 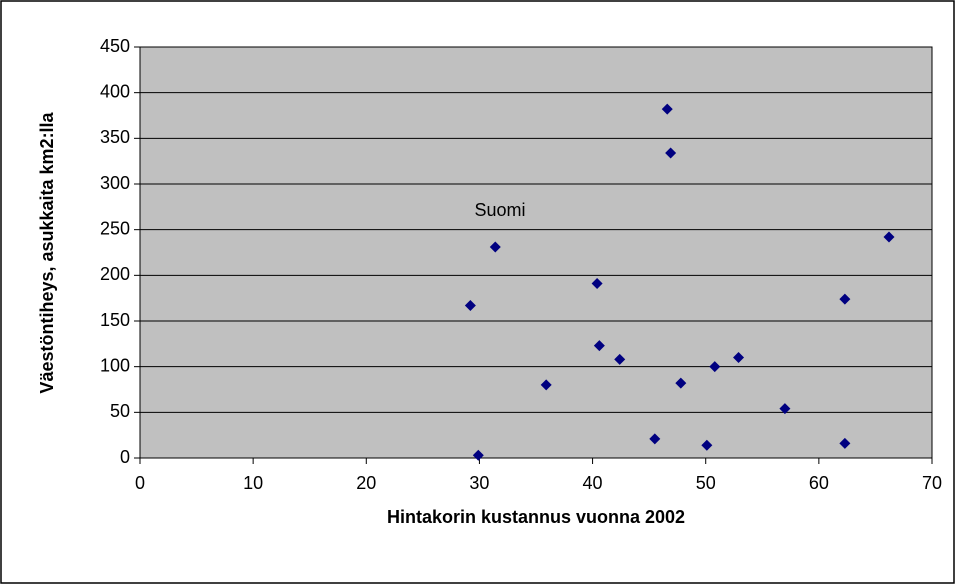 What do you see at coordinates (47, 252) in the screenshot?
I see `y-axis-label: Väestöntiheys, asukkaita km2:lla` at bounding box center [47, 252].